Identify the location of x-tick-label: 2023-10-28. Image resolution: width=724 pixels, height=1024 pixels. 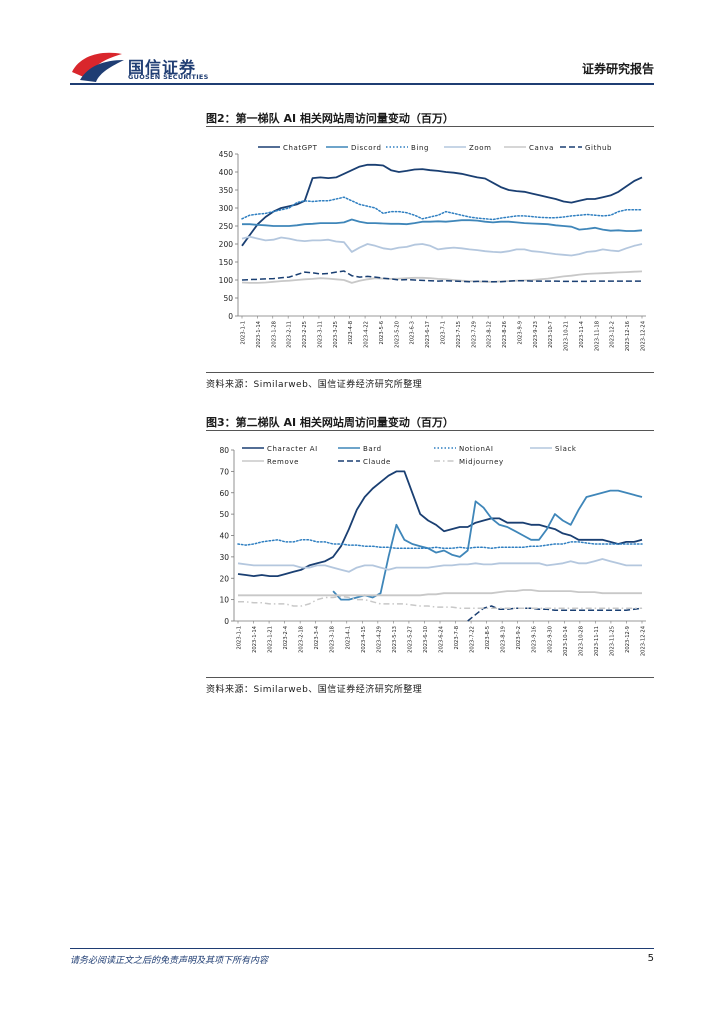
(581, 641).